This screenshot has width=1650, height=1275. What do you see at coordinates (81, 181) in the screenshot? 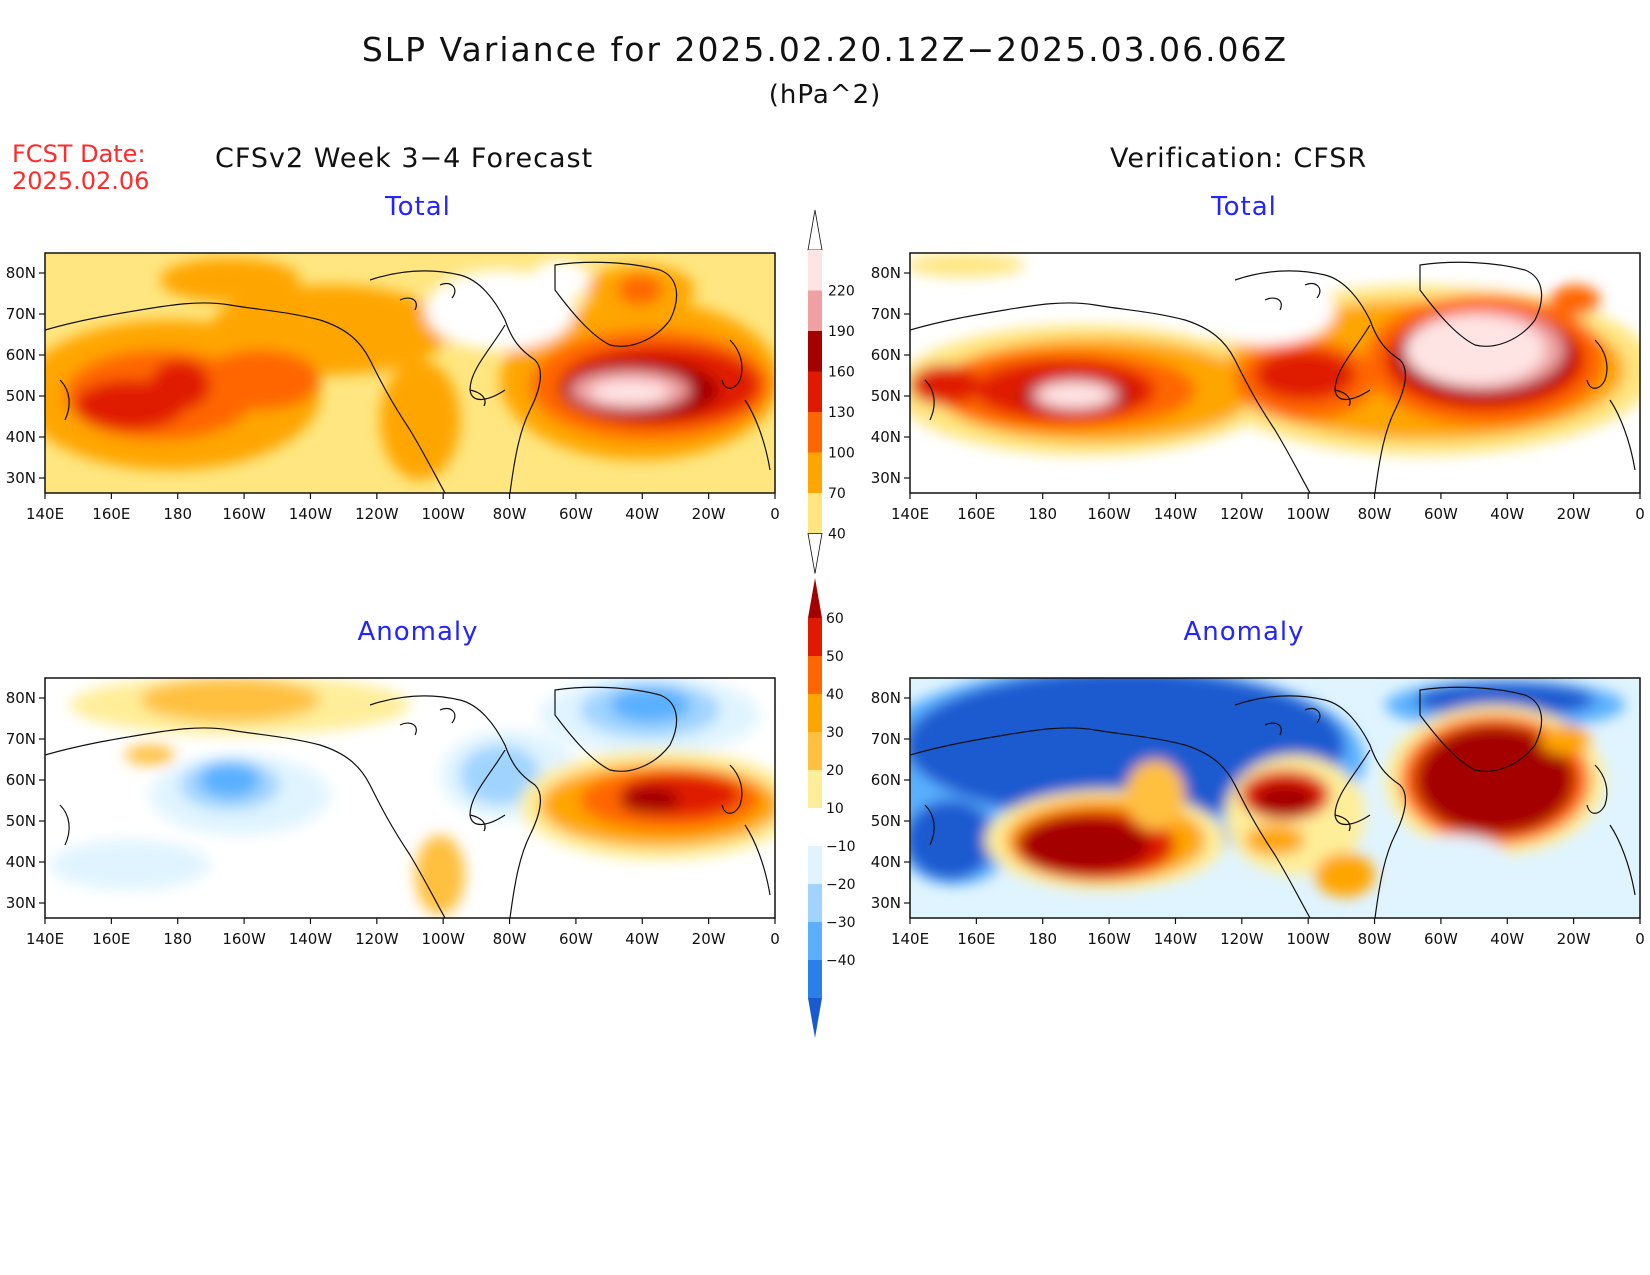
I see `forecast-date-value: 2025.02.06` at bounding box center [81, 181].